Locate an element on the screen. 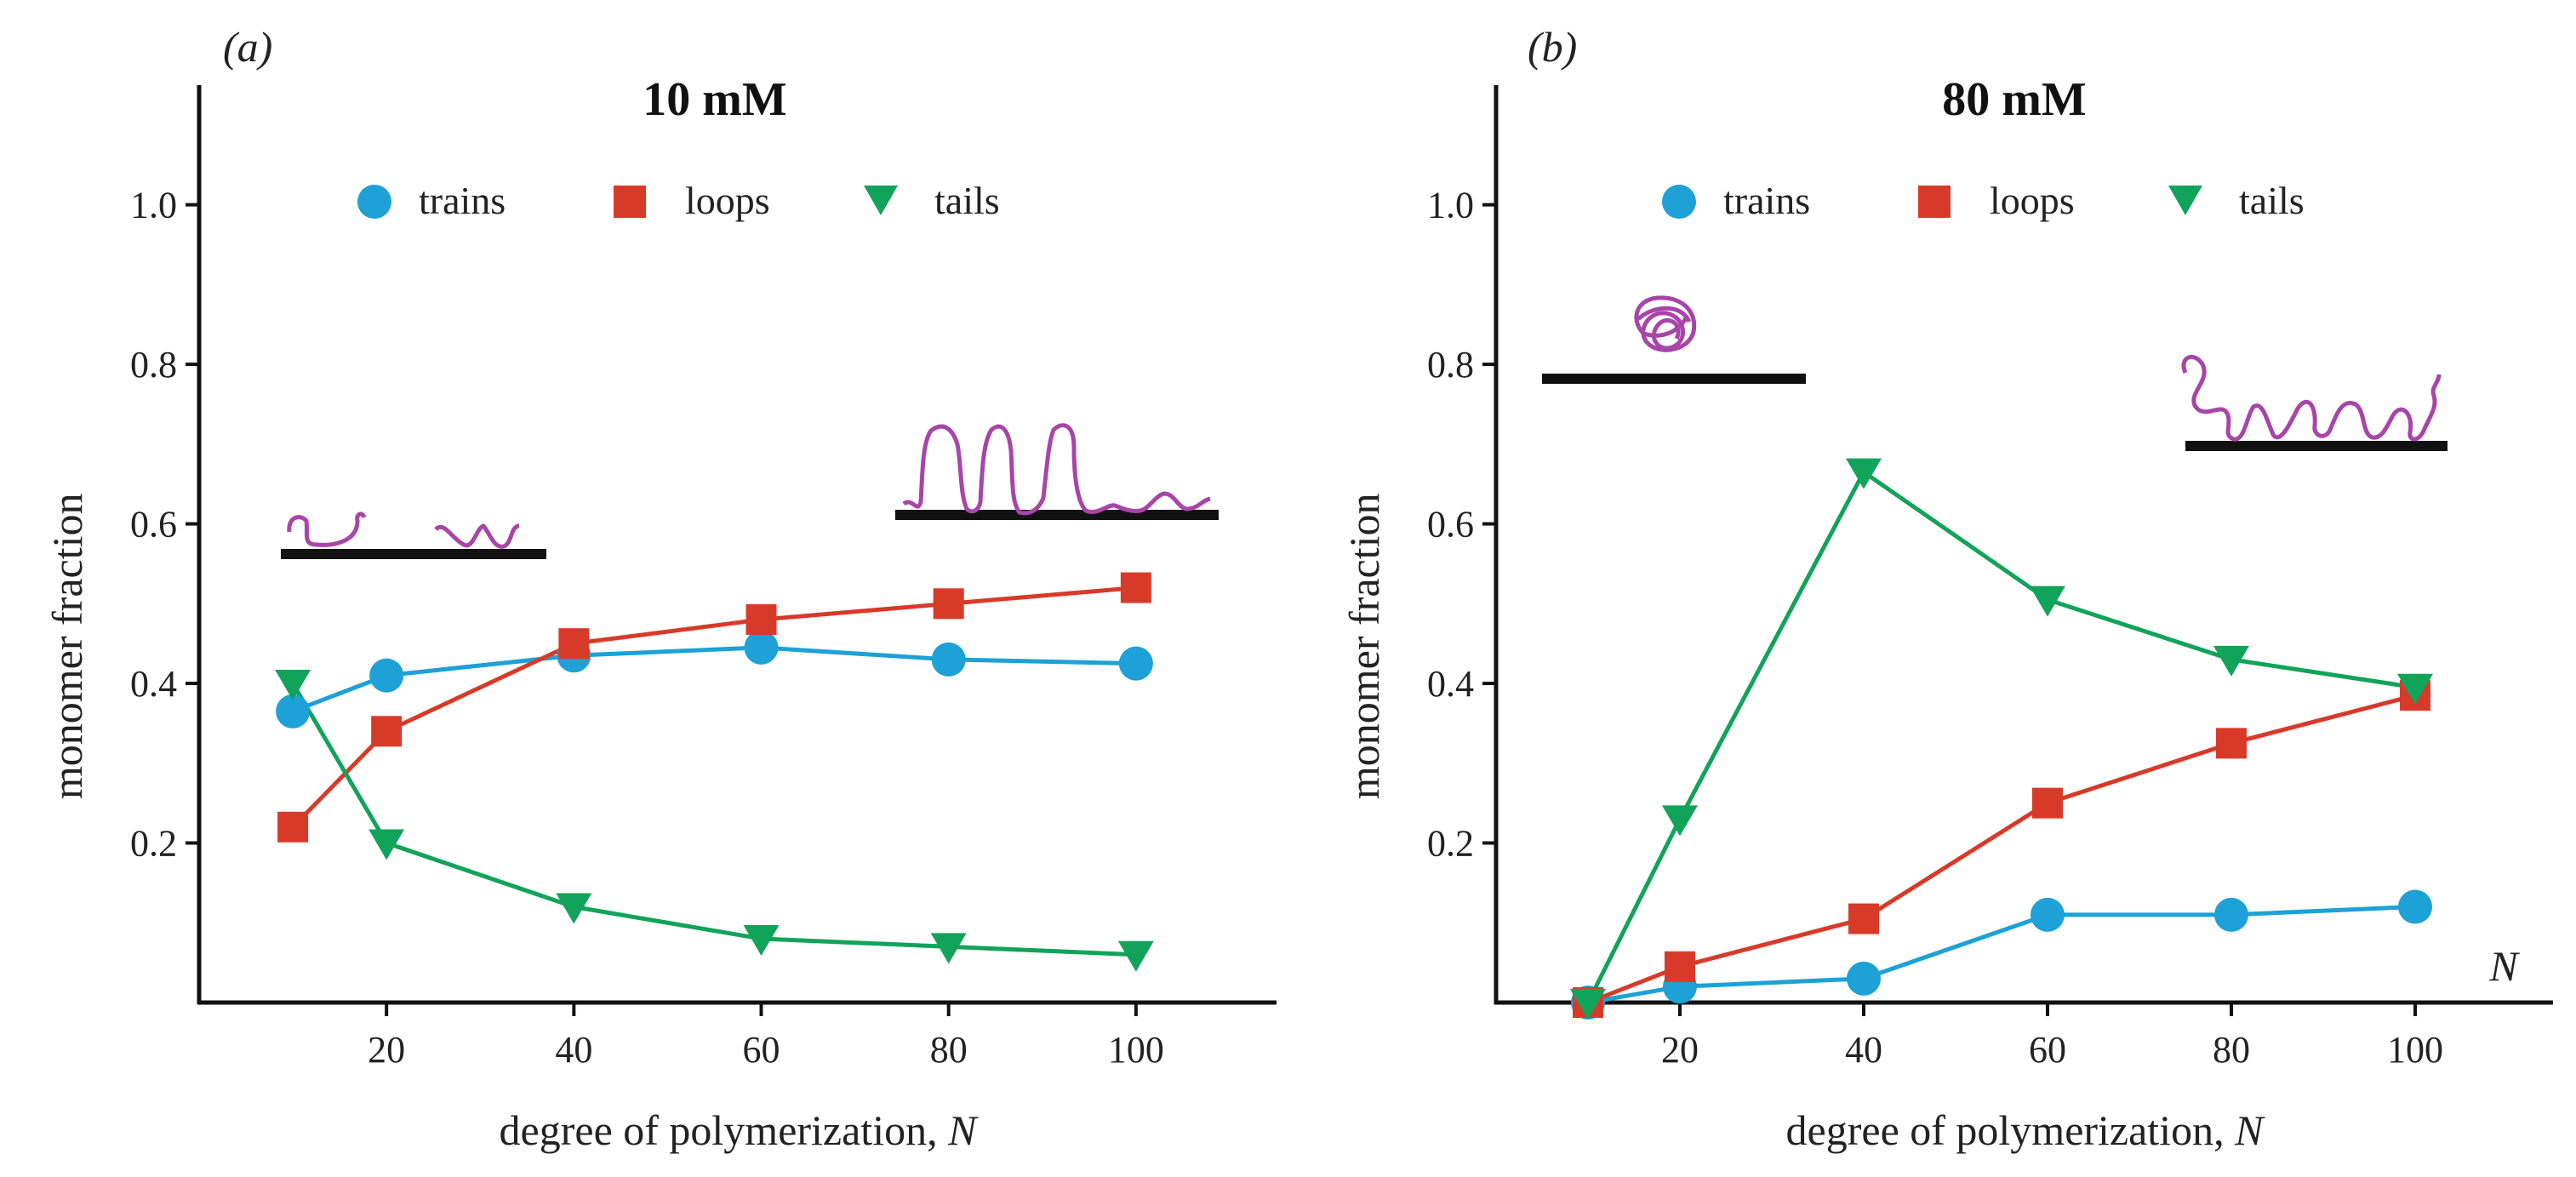  panel-a-legend: trains loops tails is located at coordinates (678, 201).